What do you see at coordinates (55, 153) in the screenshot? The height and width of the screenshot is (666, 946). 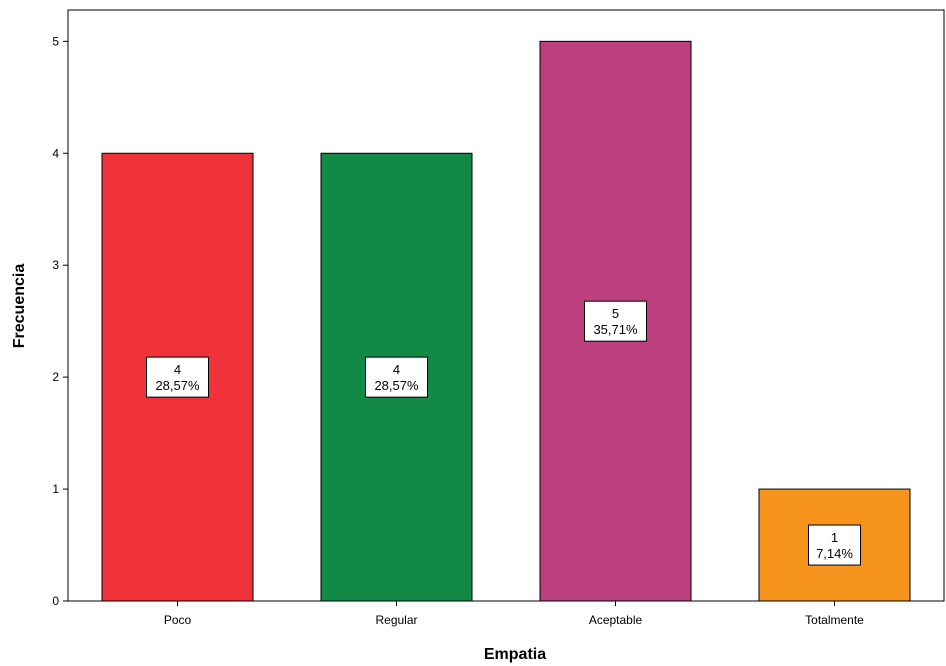 I see `y-tick-label: 4` at bounding box center [55, 153].